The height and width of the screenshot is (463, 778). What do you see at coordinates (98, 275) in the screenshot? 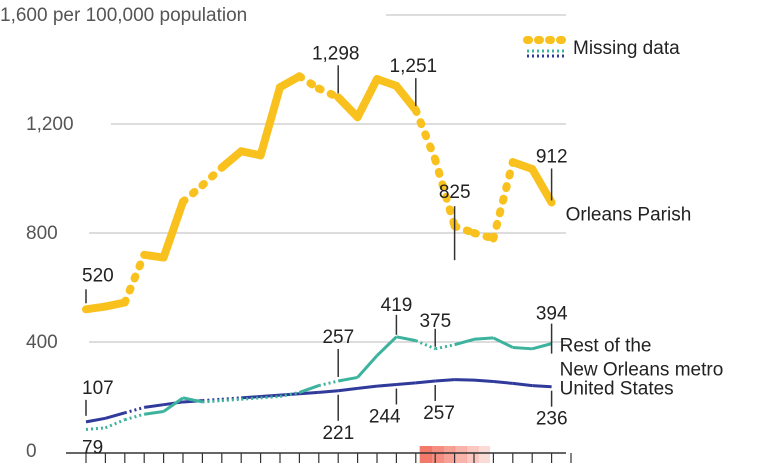
I see `data-label: 520` at bounding box center [98, 275].